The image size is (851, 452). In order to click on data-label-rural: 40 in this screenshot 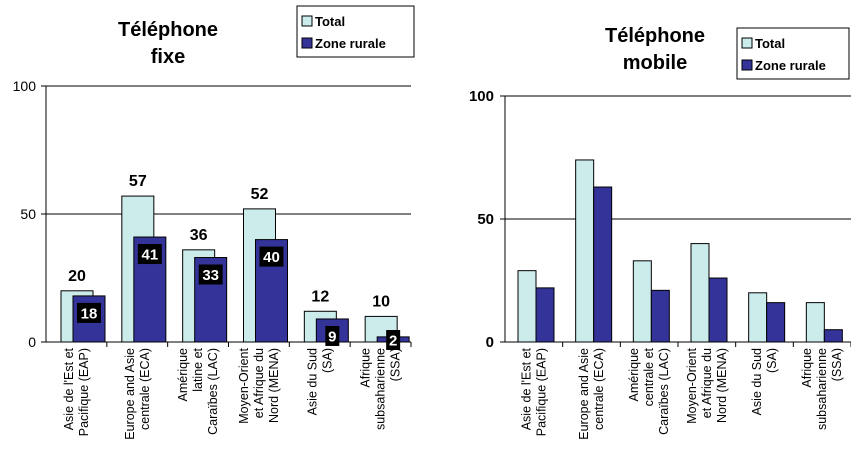, I will do `click(271, 257)`.